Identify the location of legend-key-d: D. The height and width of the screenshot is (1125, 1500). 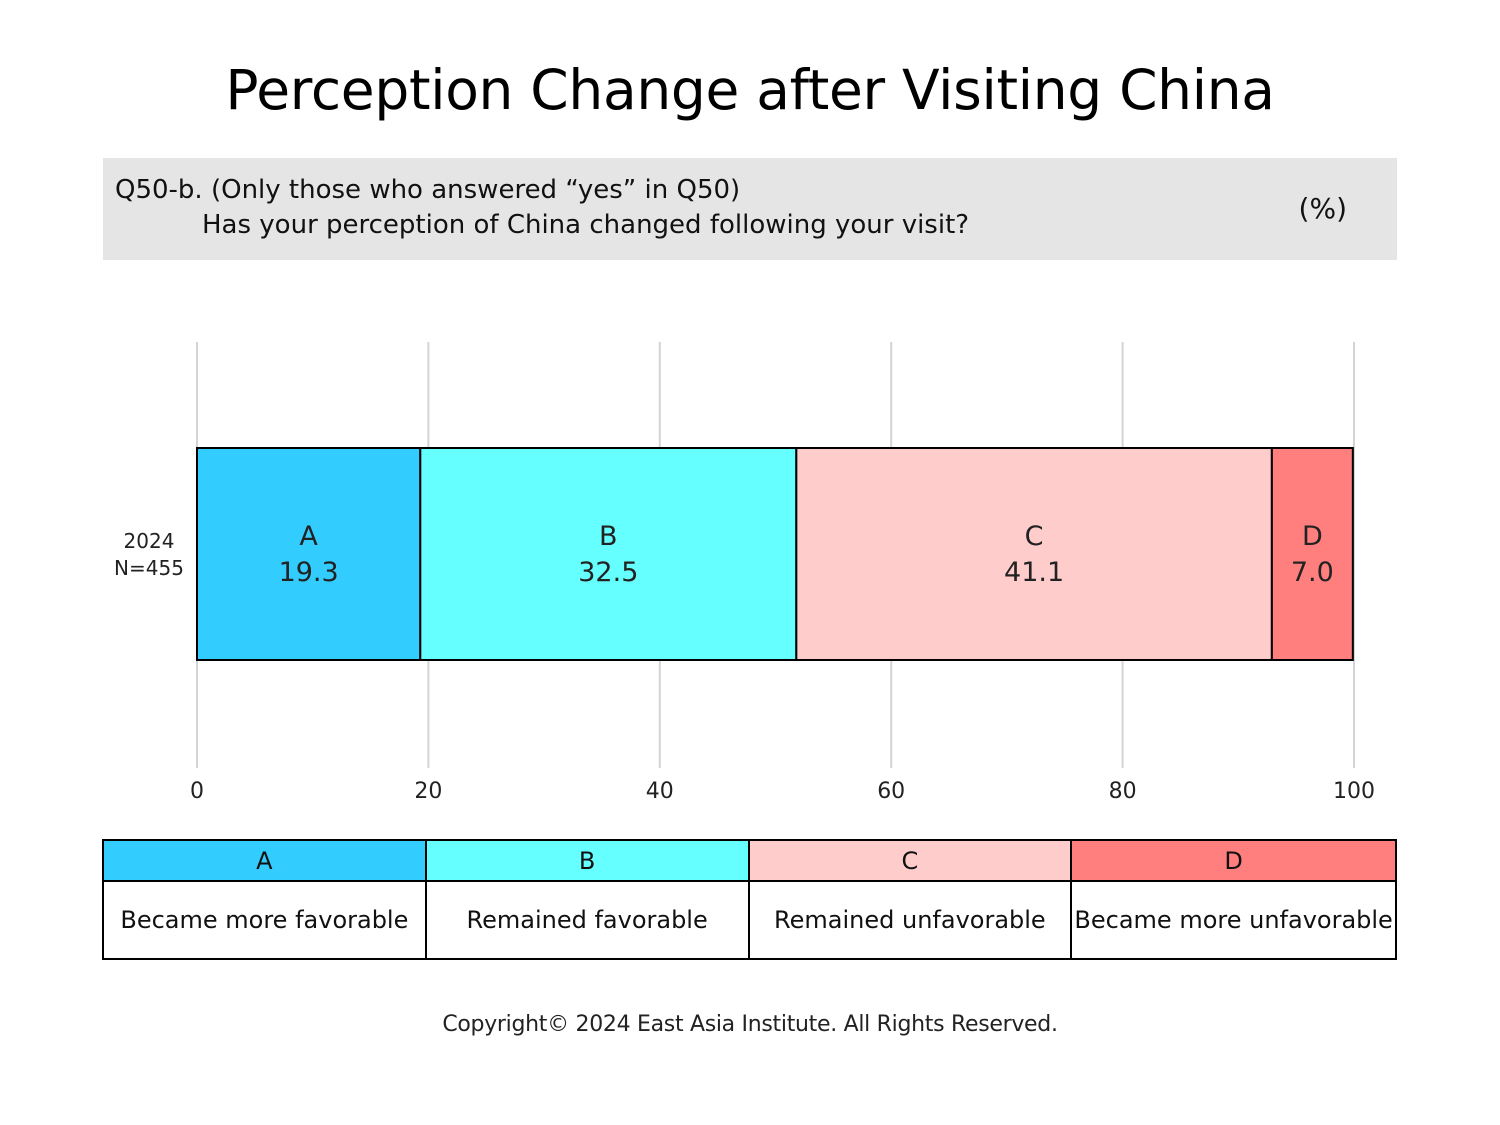
(1233, 861).